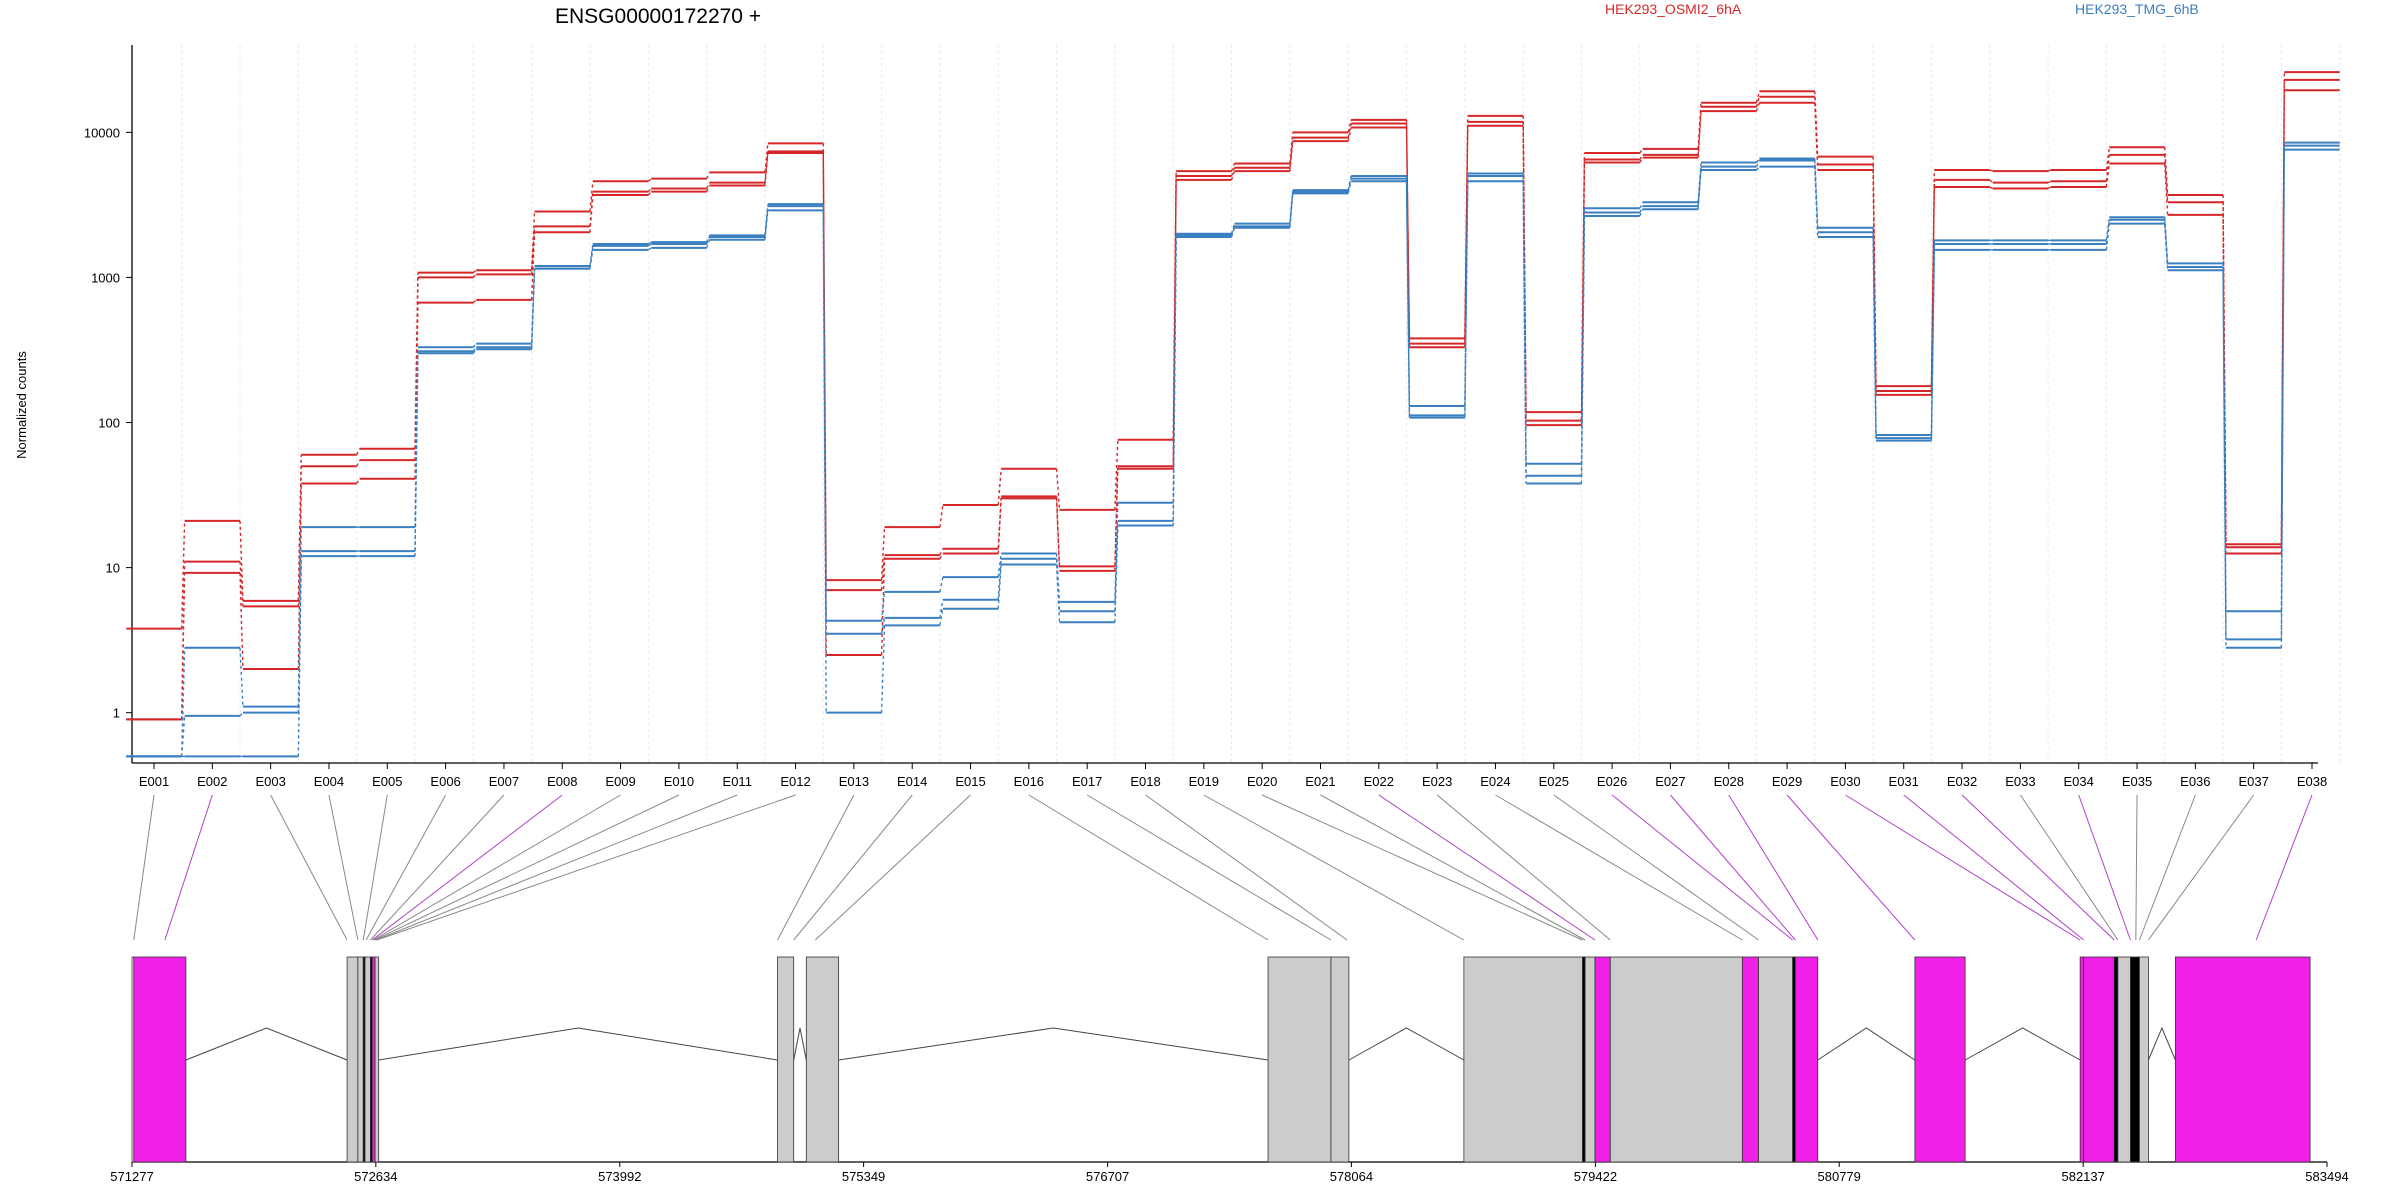  Describe the element at coordinates (131, 1176) in the screenshot. I see `coordinate-label: 571277` at that location.